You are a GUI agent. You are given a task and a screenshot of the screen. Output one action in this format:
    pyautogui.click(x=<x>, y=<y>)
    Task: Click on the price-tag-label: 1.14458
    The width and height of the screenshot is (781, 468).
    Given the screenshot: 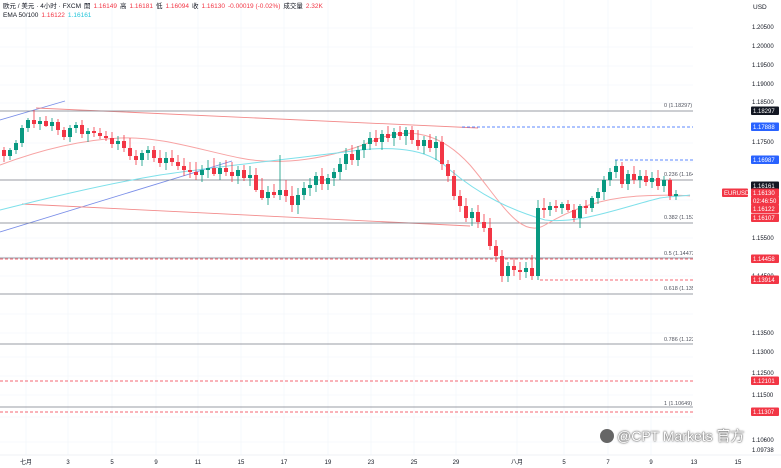 What is the action you would take?
    pyautogui.click(x=764, y=260)
    